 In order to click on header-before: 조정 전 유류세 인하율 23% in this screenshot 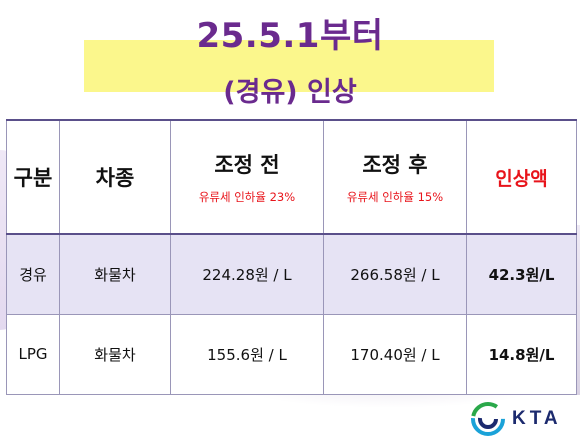, I will do `click(247, 177)`.